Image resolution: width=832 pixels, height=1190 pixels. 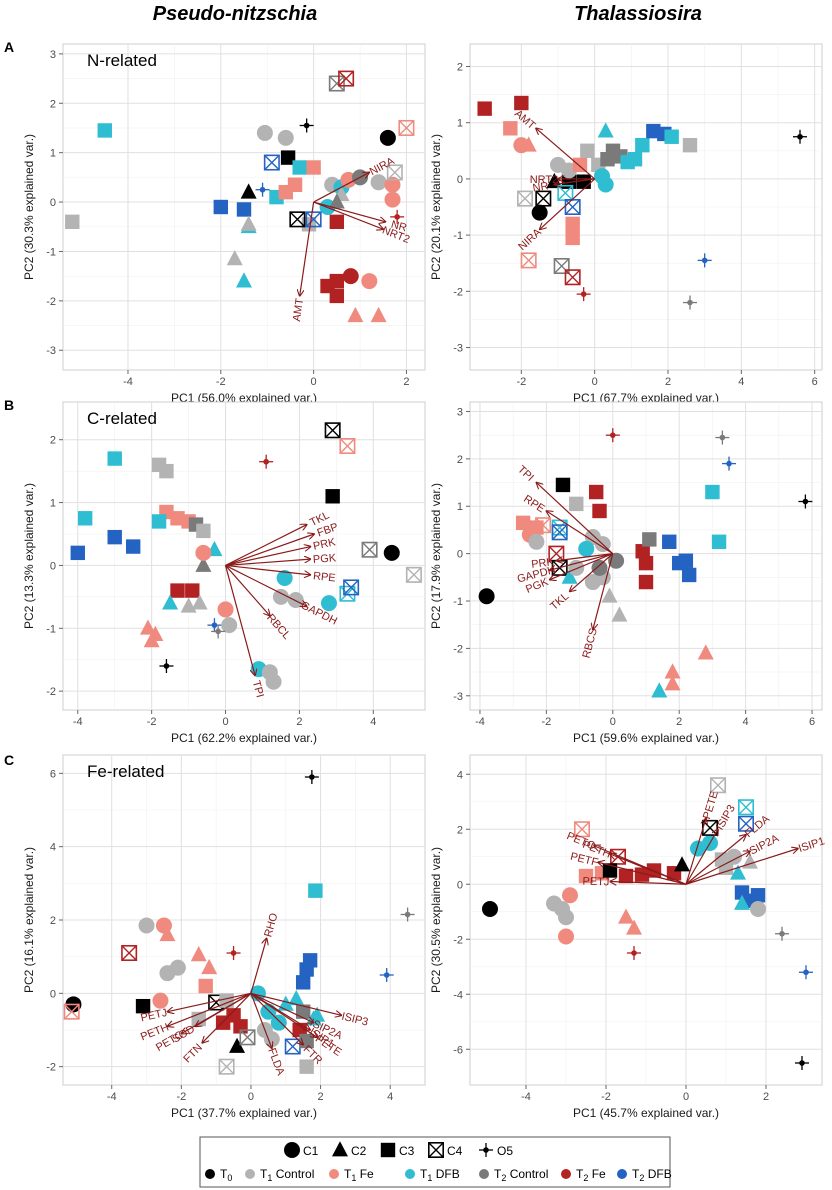 What do you see at coordinates (122, 60) in the screenshot?
I see `panel-tag: N-related` at bounding box center [122, 60].